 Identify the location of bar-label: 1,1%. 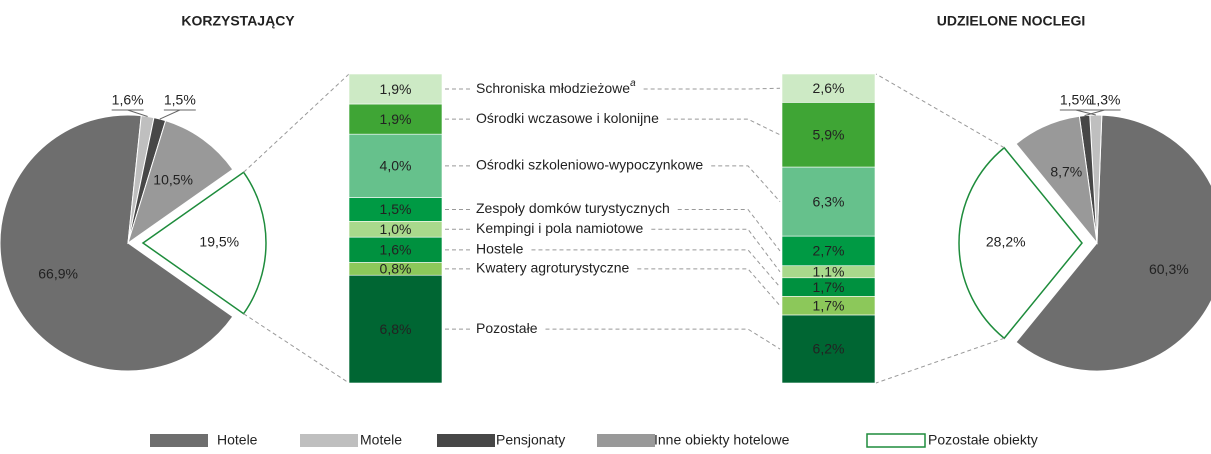
(829, 271).